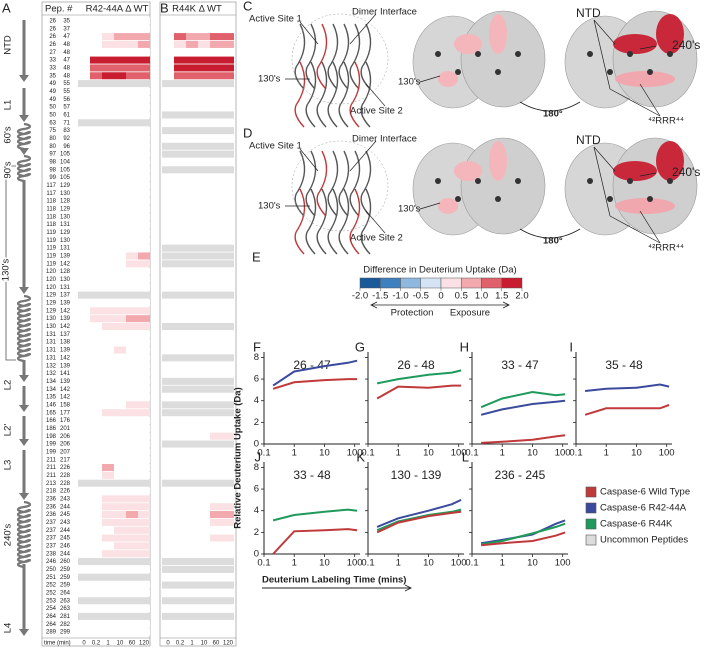 The width and height of the screenshot is (713, 648). I want to click on ribbon-outline, so click(340, 186).